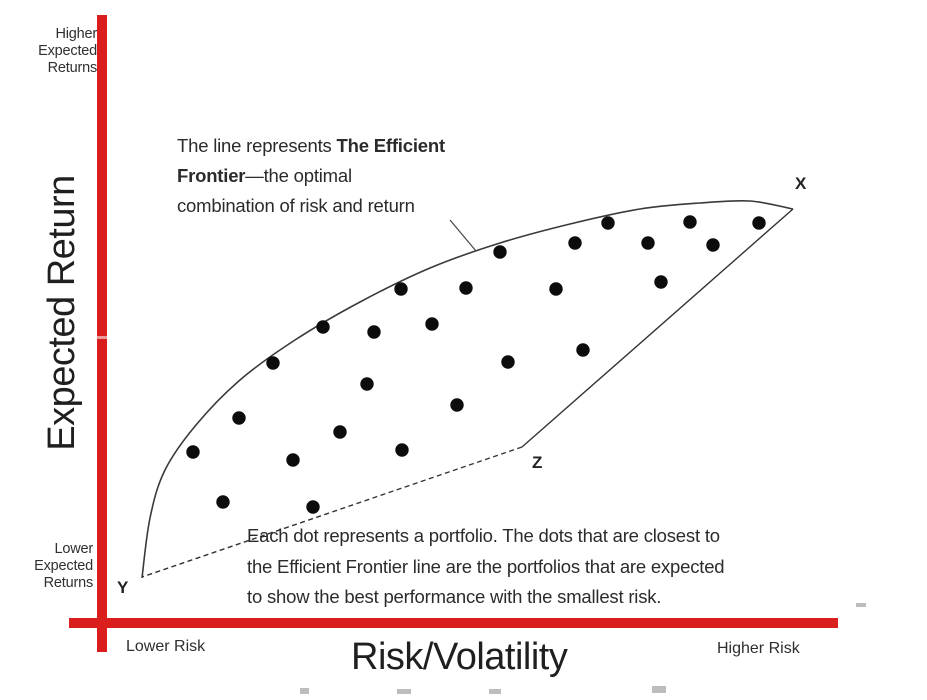 Image resolution: width=927 pixels, height=700 pixels. Describe the element at coordinates (257, 145) in the screenshot. I see `frontier-annotation-text: The line represents` at that location.